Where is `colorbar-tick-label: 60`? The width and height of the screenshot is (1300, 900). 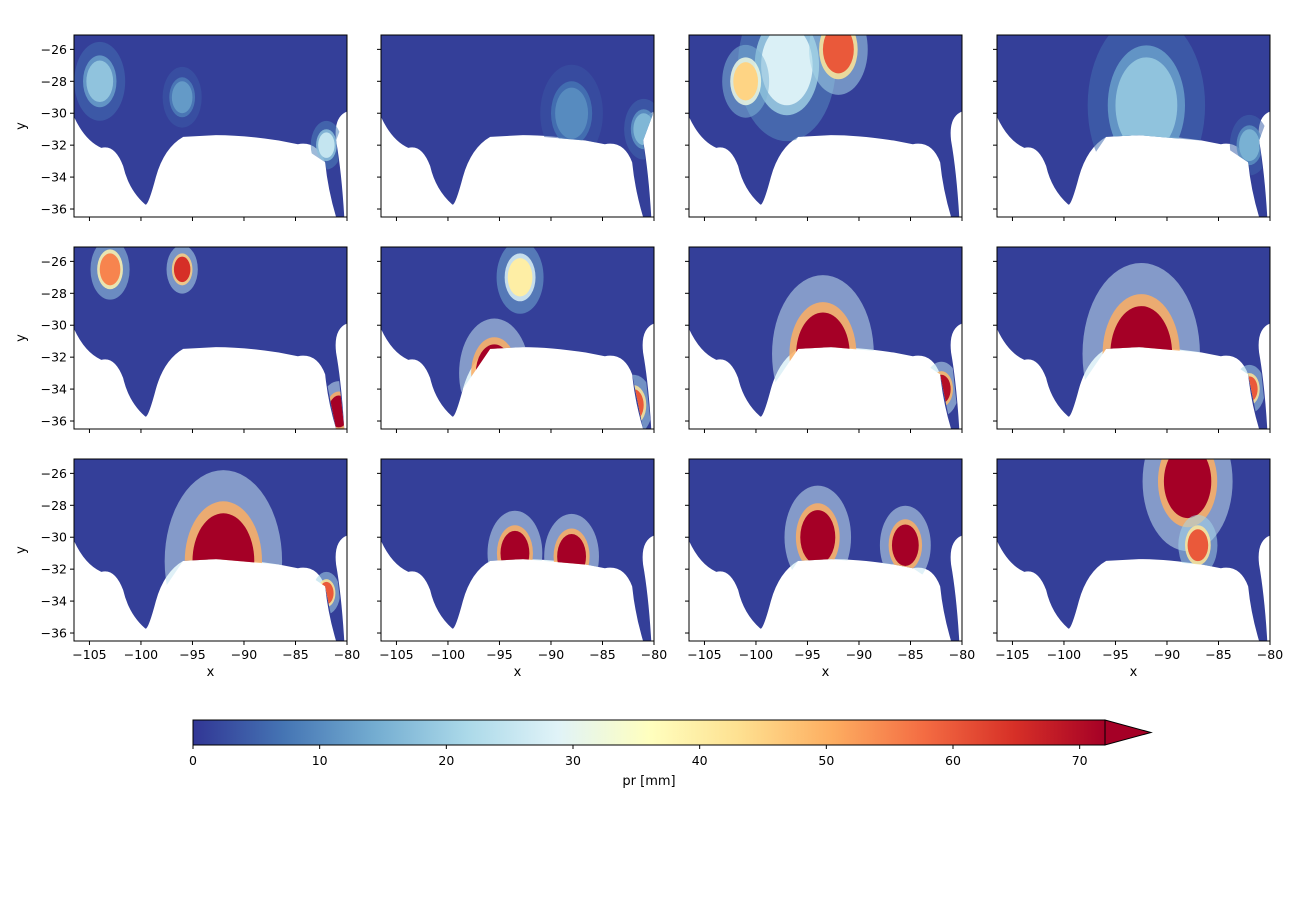 colorbar-tick-label: 60 is located at coordinates (953, 760).